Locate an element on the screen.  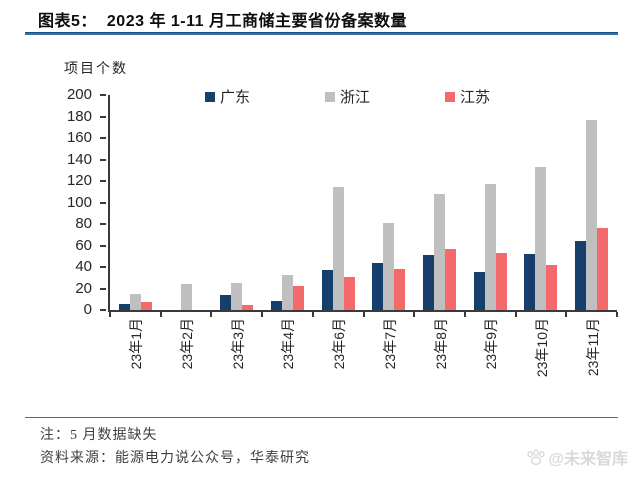
x-tick-label-23年9月: 23年9月 is located at coordinates (491, 344).